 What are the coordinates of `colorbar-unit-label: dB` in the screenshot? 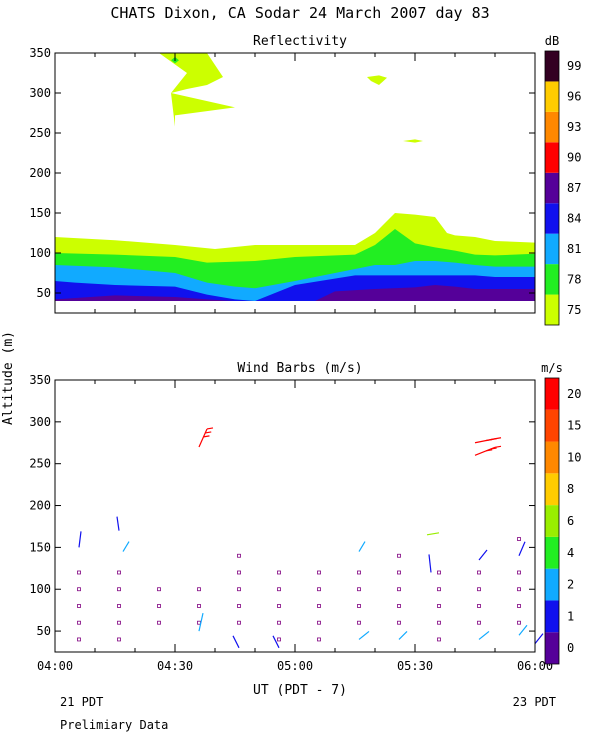 It's located at (552, 41).